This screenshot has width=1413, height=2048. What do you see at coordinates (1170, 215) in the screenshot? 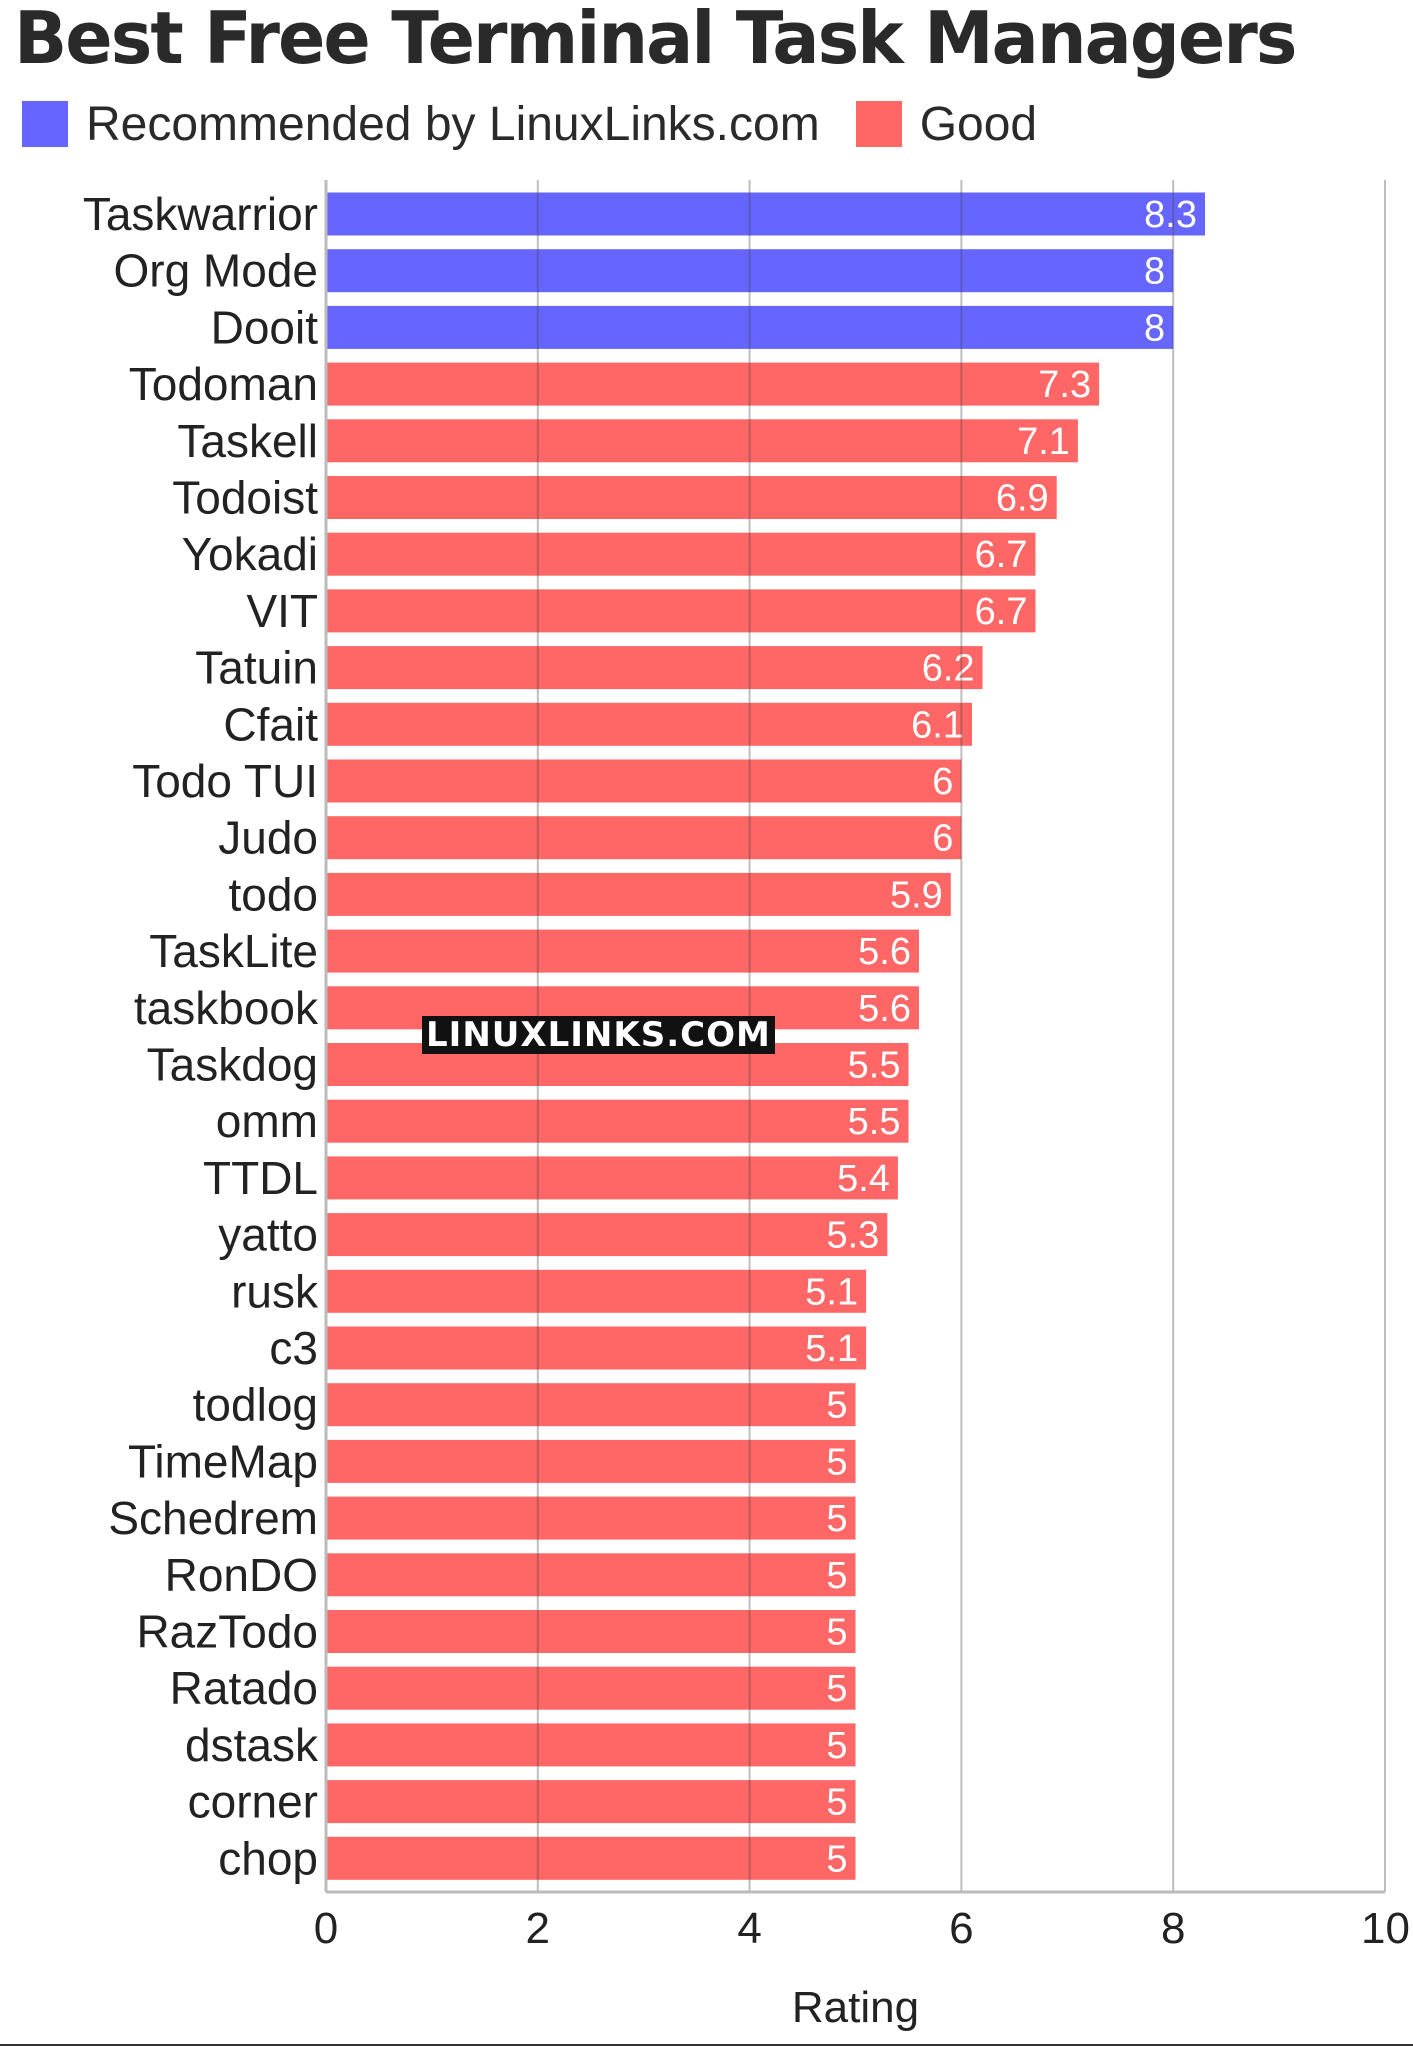
I see `bar-value-label: 8.3` at bounding box center [1170, 215].